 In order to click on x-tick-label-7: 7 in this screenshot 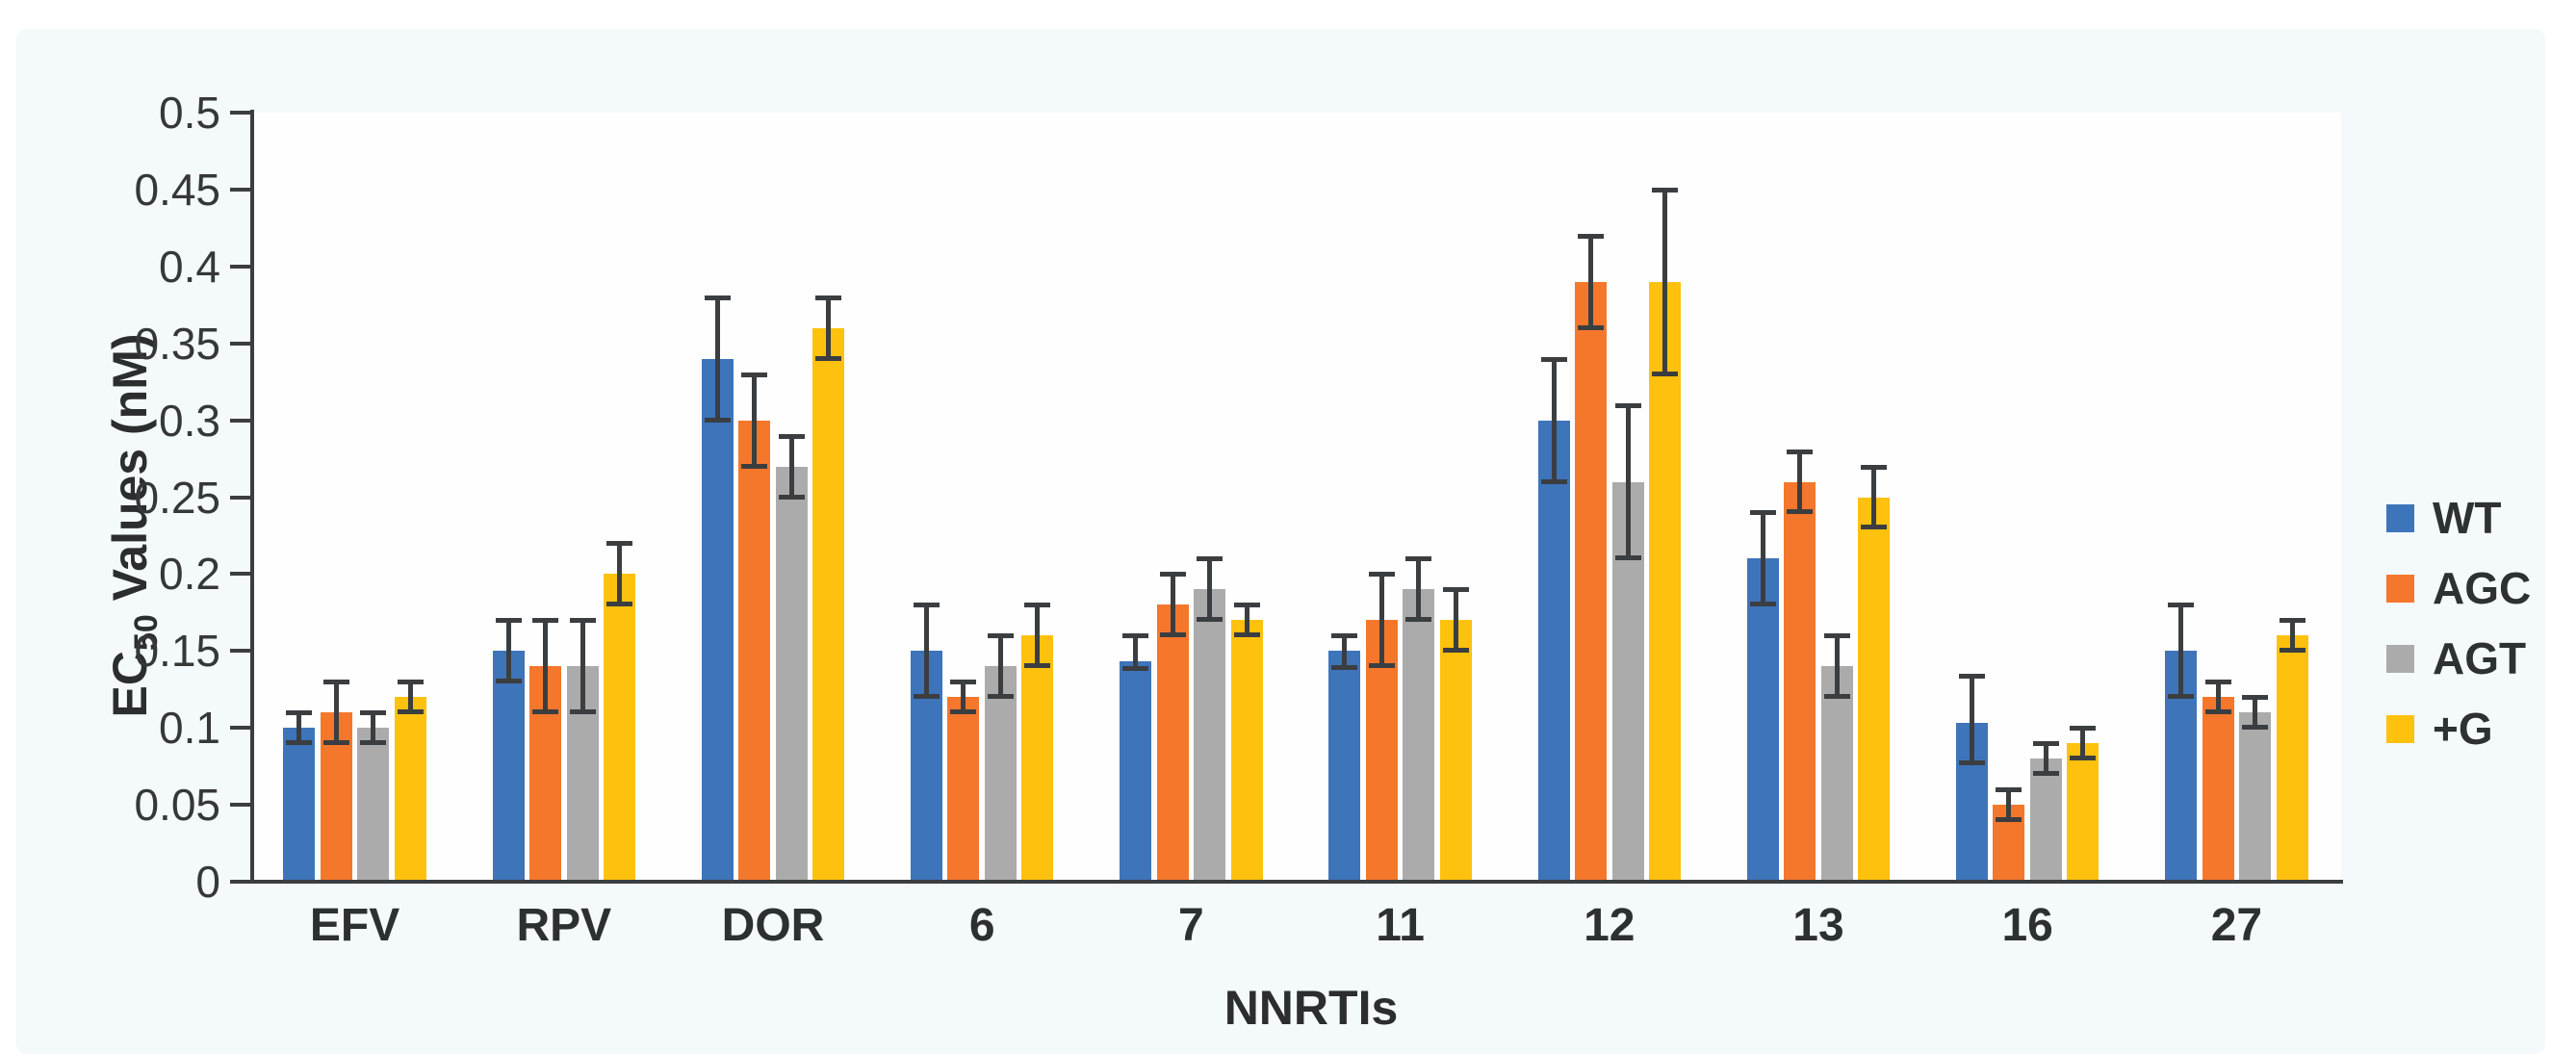, I will do `click(1191, 925)`.